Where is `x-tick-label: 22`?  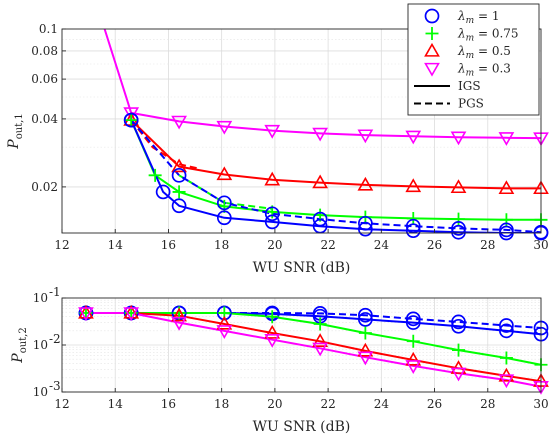
x-tick-label: 22 is located at coordinates (327, 404).